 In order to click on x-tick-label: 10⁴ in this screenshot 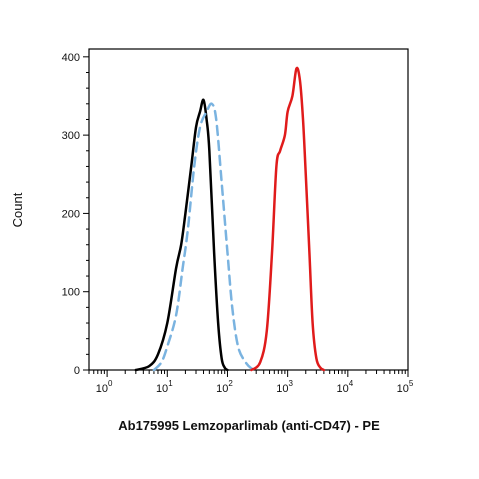, I will do `click(344, 387)`.